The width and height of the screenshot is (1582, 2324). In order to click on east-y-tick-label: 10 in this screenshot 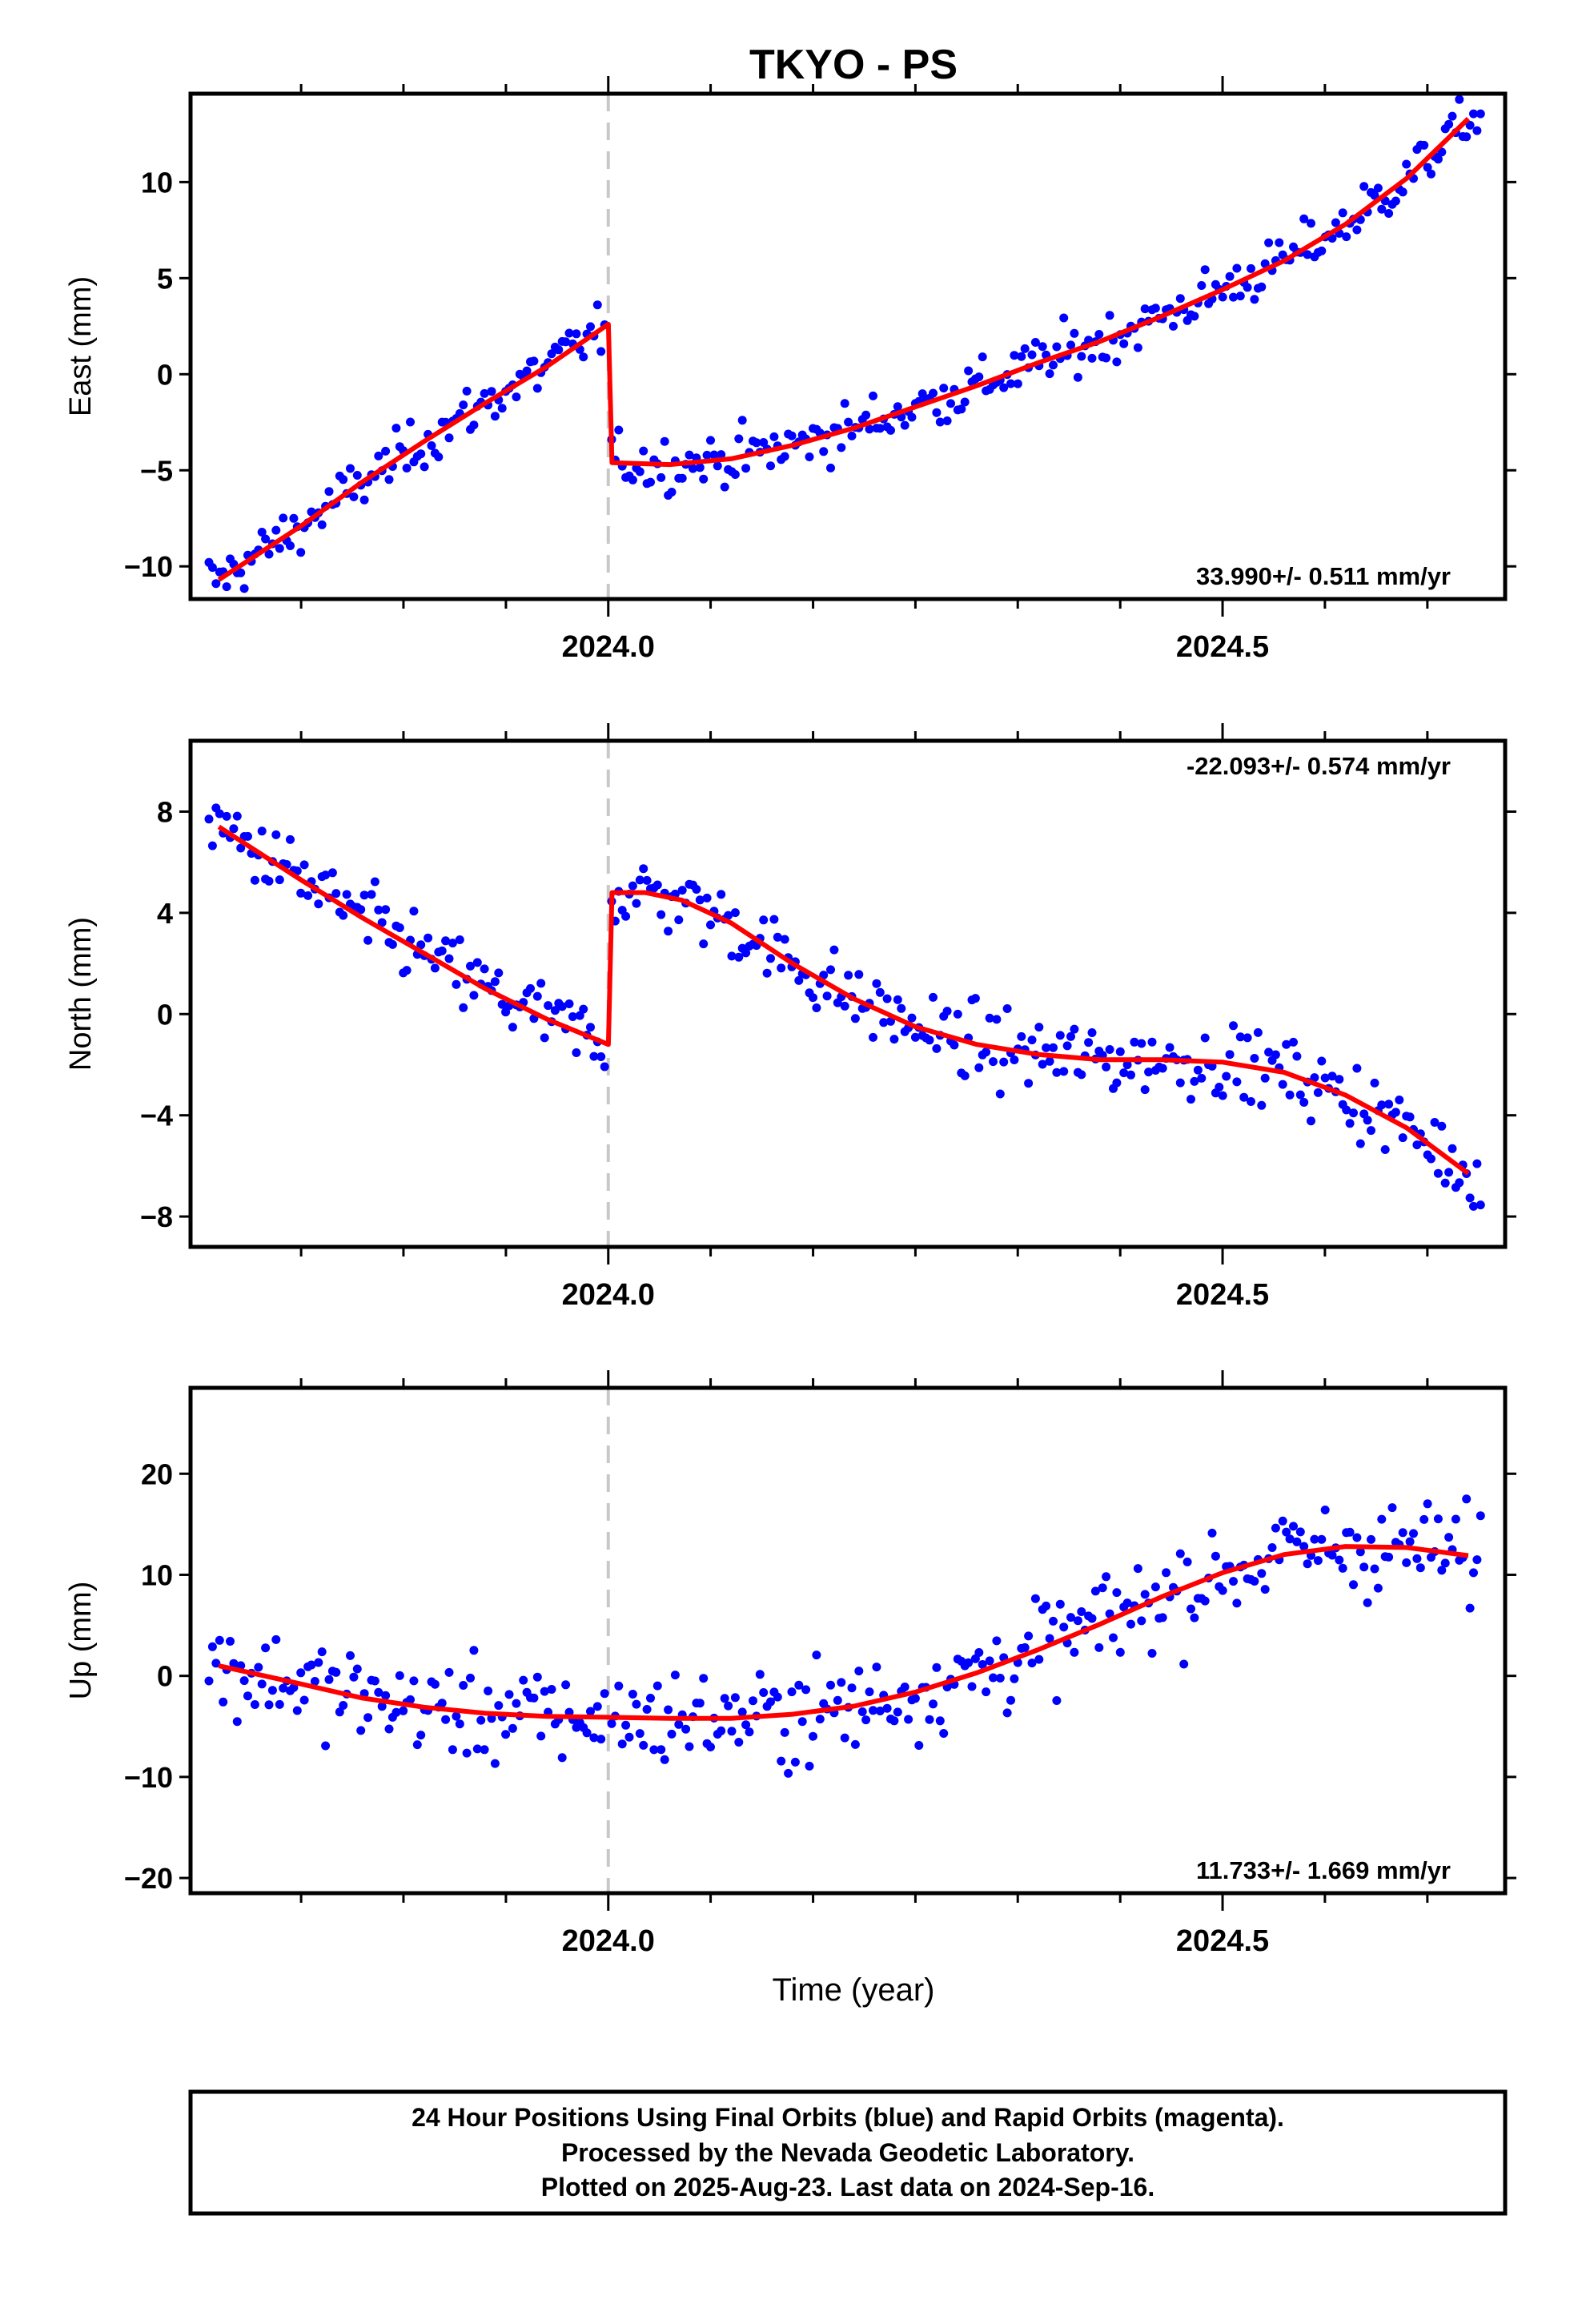, I will do `click(157, 182)`.